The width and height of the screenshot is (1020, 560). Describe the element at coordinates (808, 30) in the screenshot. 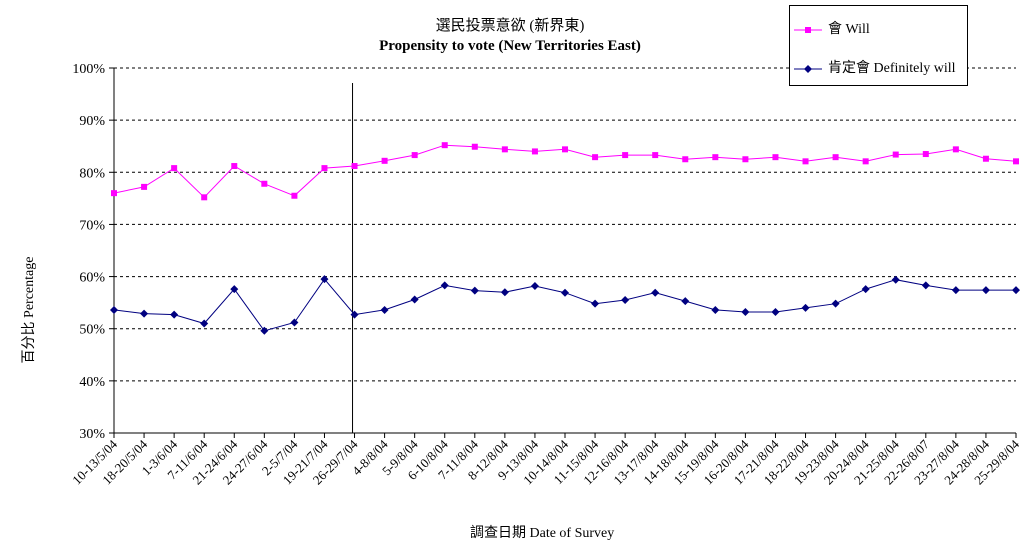

I see `legend-swatch-will` at that location.